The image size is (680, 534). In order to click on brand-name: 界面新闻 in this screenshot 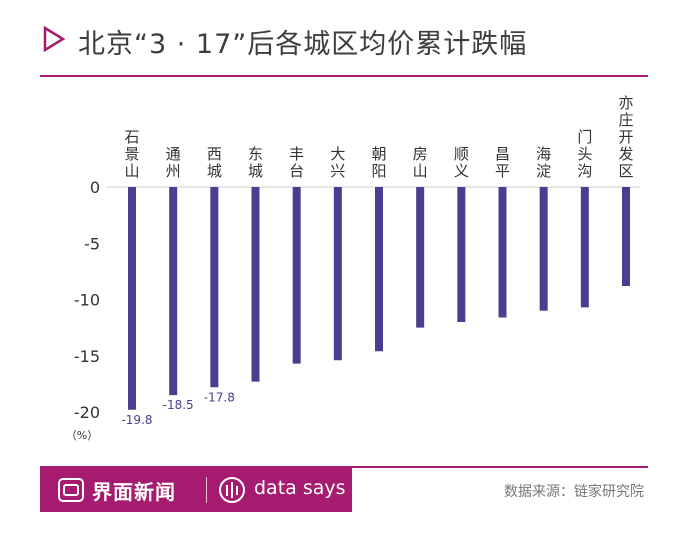, I will do `click(134, 492)`.